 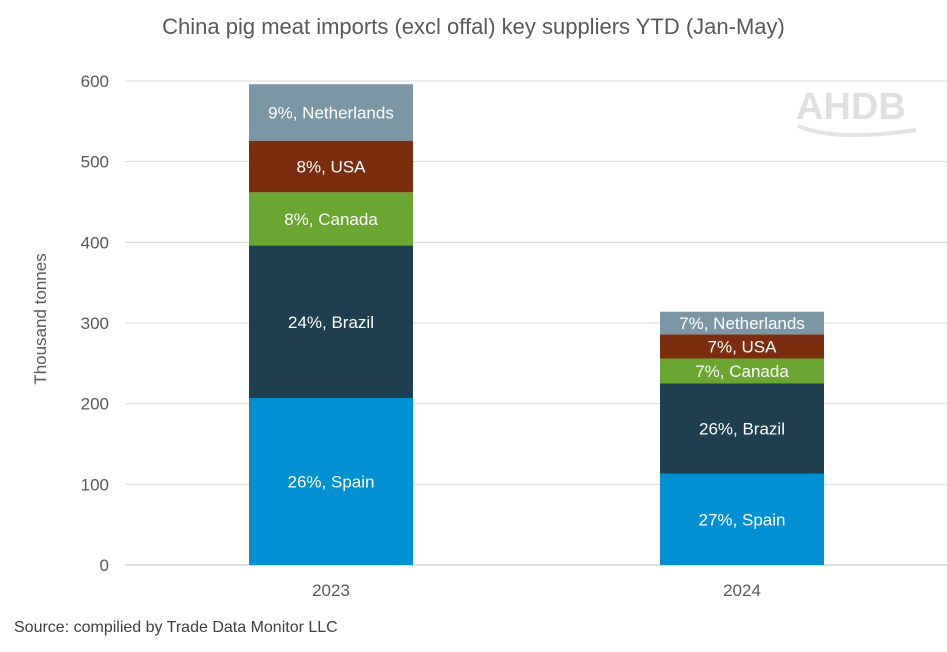 I want to click on data-label: 24%, Brazil, so click(x=331, y=322).